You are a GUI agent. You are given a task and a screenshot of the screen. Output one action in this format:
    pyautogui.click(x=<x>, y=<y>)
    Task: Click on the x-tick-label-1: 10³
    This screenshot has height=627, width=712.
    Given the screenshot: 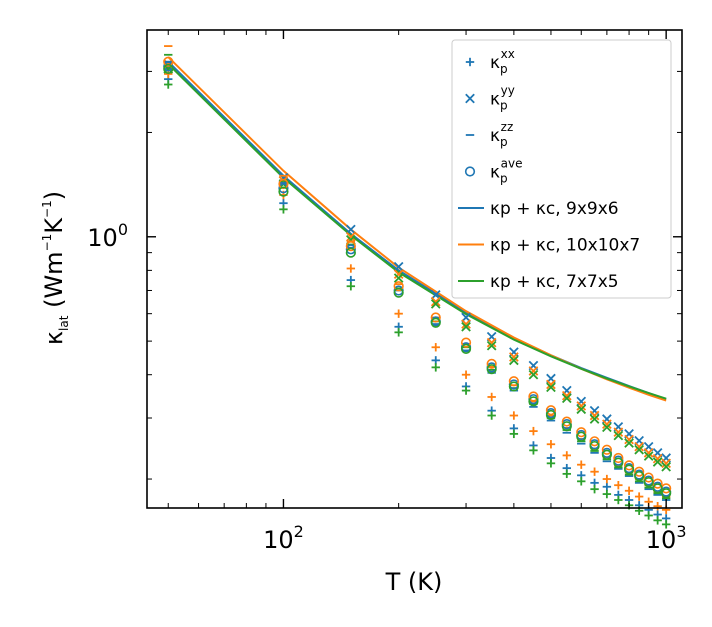 What is the action you would take?
    pyautogui.click(x=666, y=538)
    